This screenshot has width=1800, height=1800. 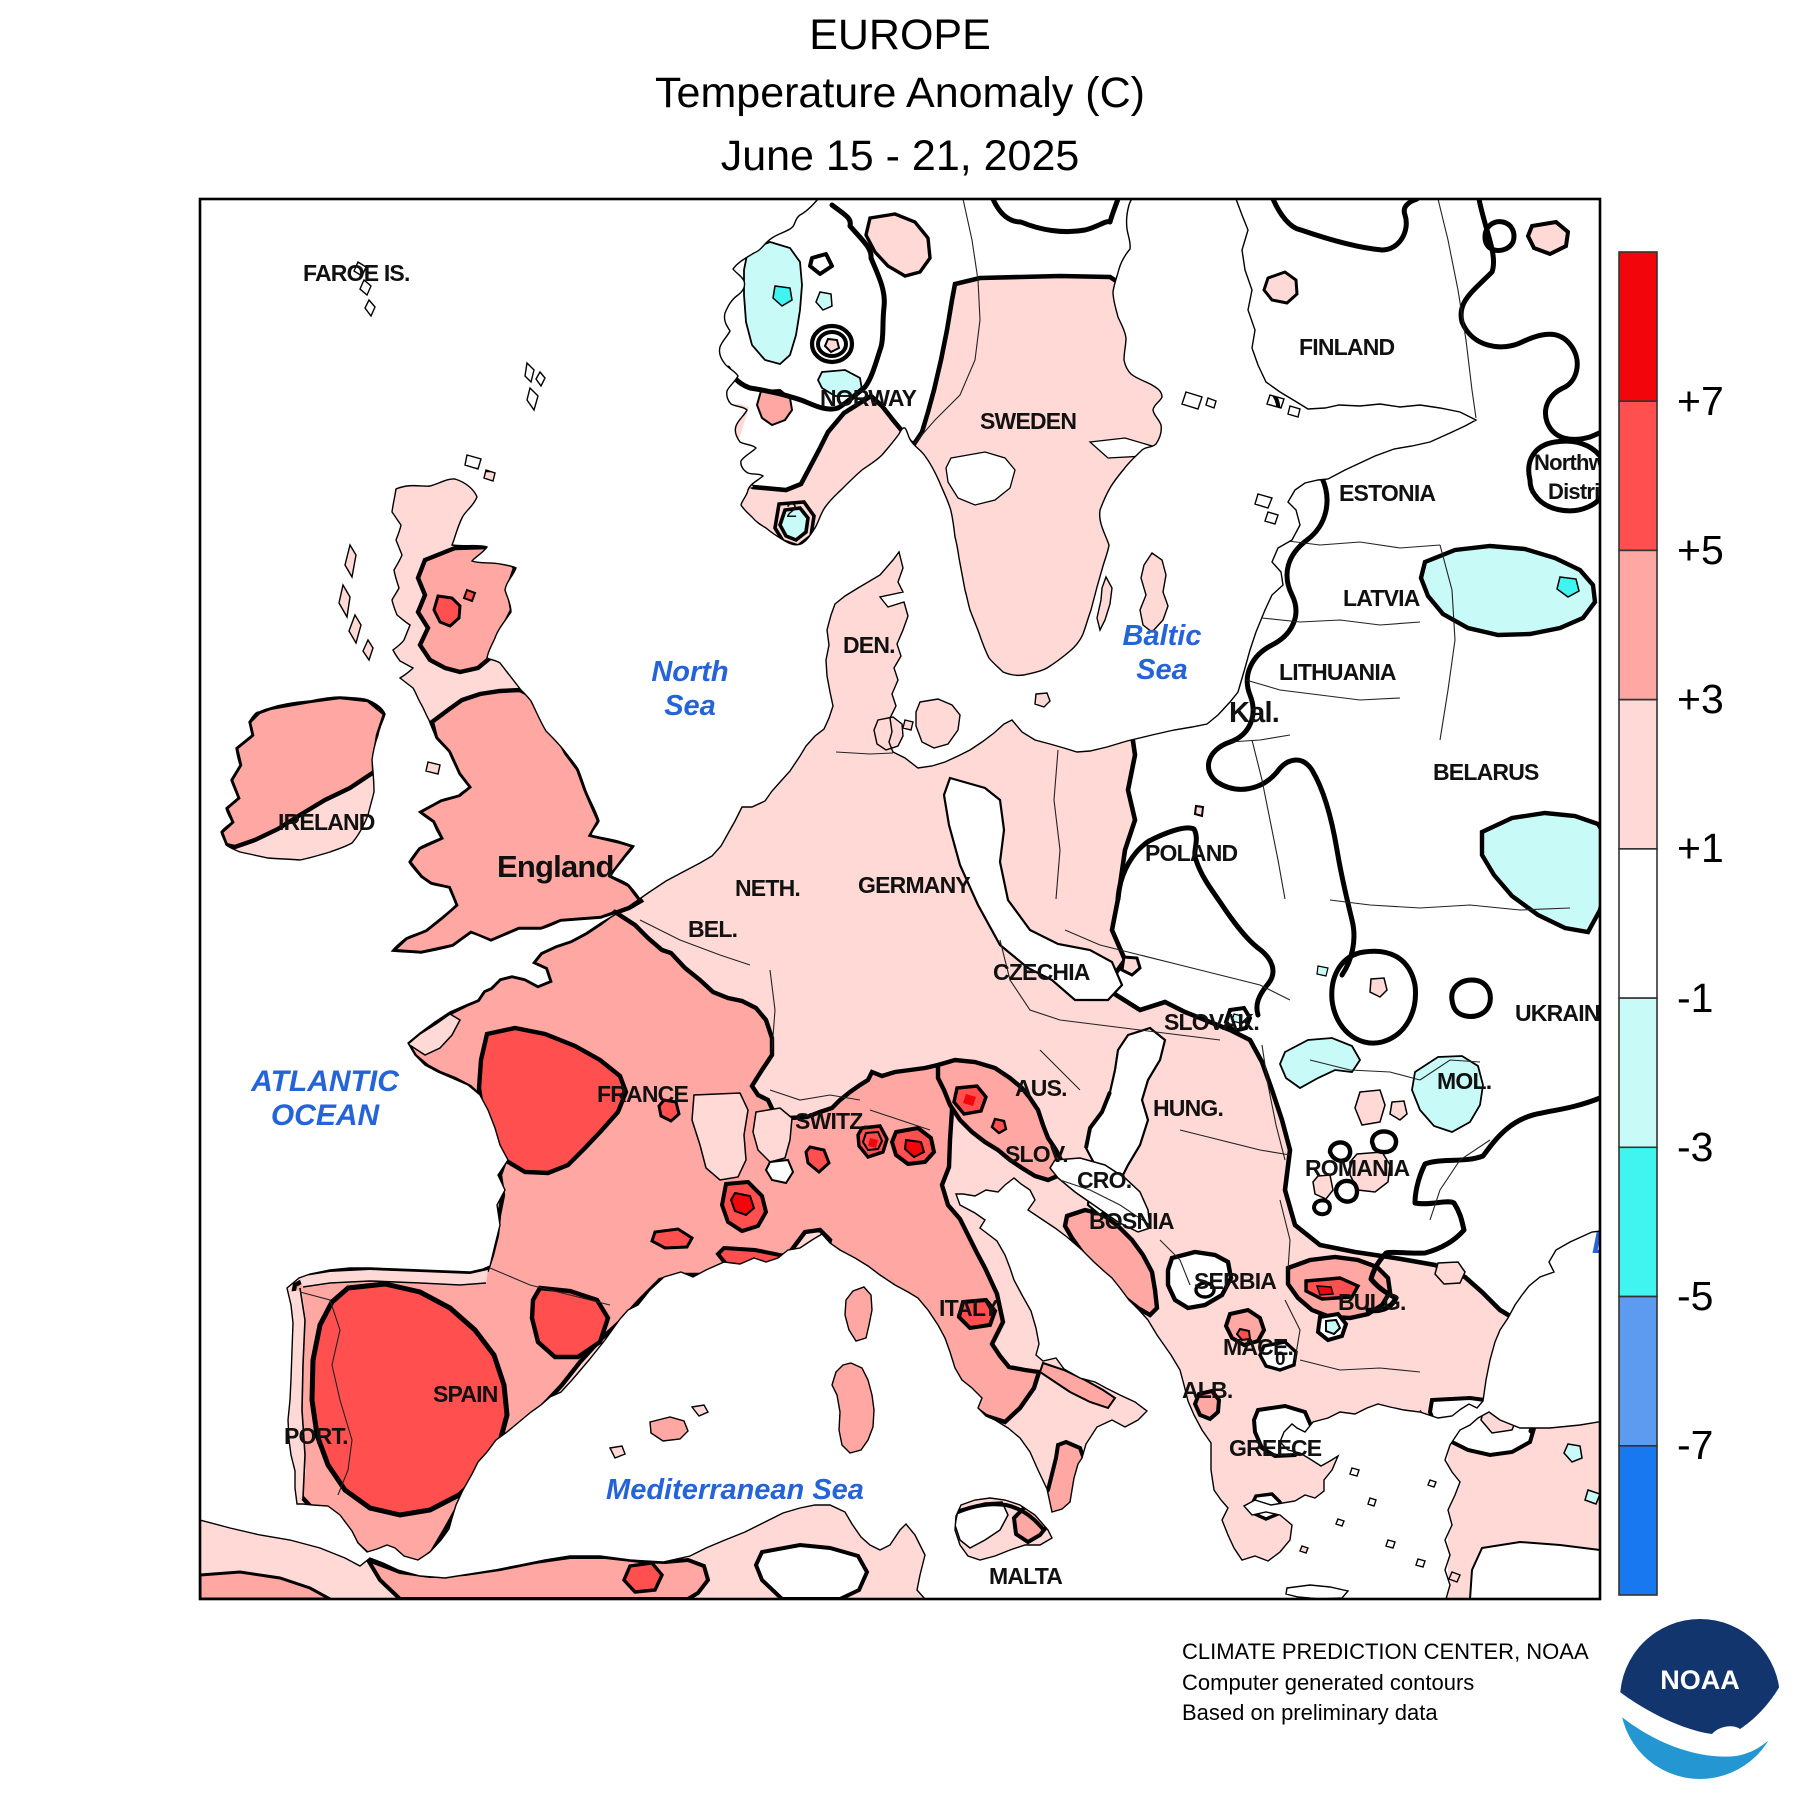 What do you see at coordinates (1700, 1680) in the screenshot?
I see `svg-text: NOAA` at bounding box center [1700, 1680].